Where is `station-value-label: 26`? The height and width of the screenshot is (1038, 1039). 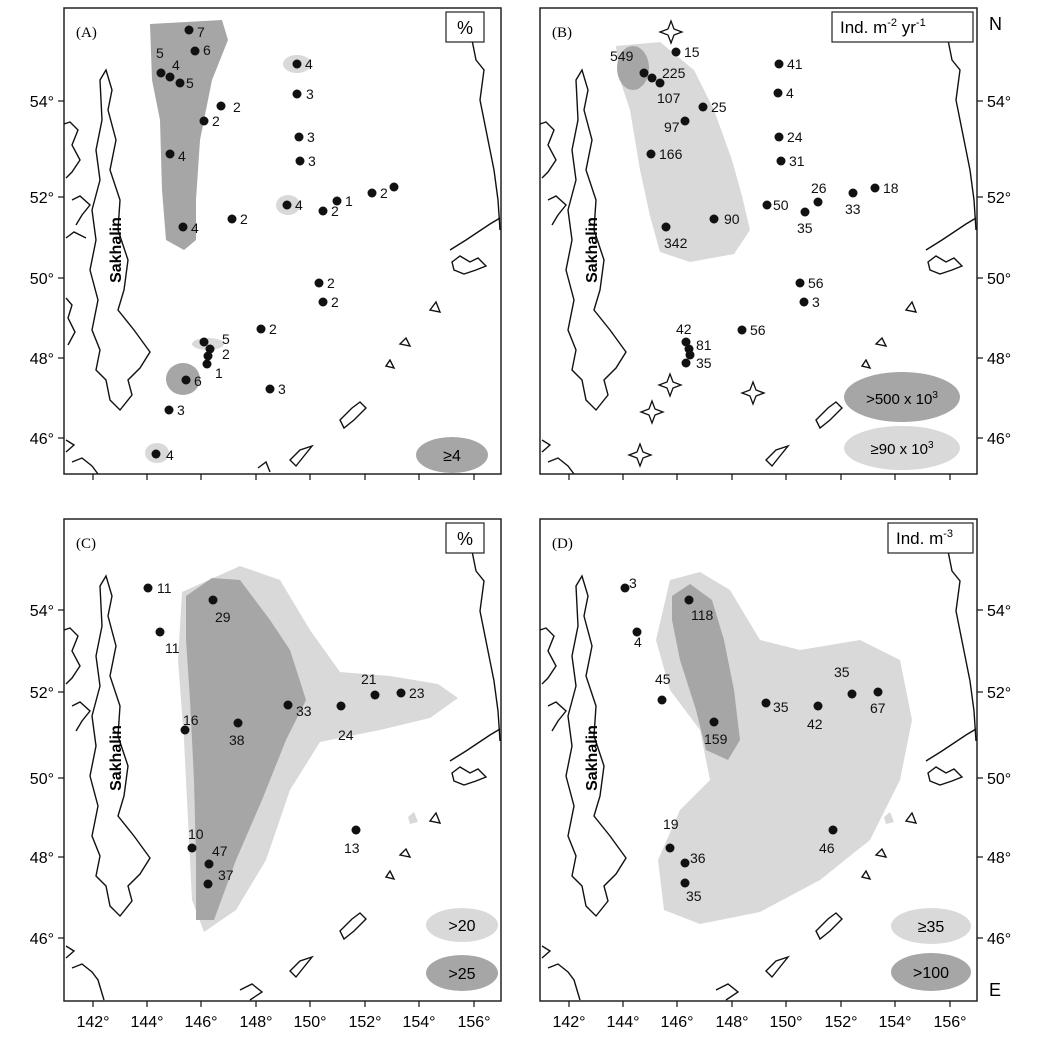 station-value-label: 26 is located at coordinates (819, 188).